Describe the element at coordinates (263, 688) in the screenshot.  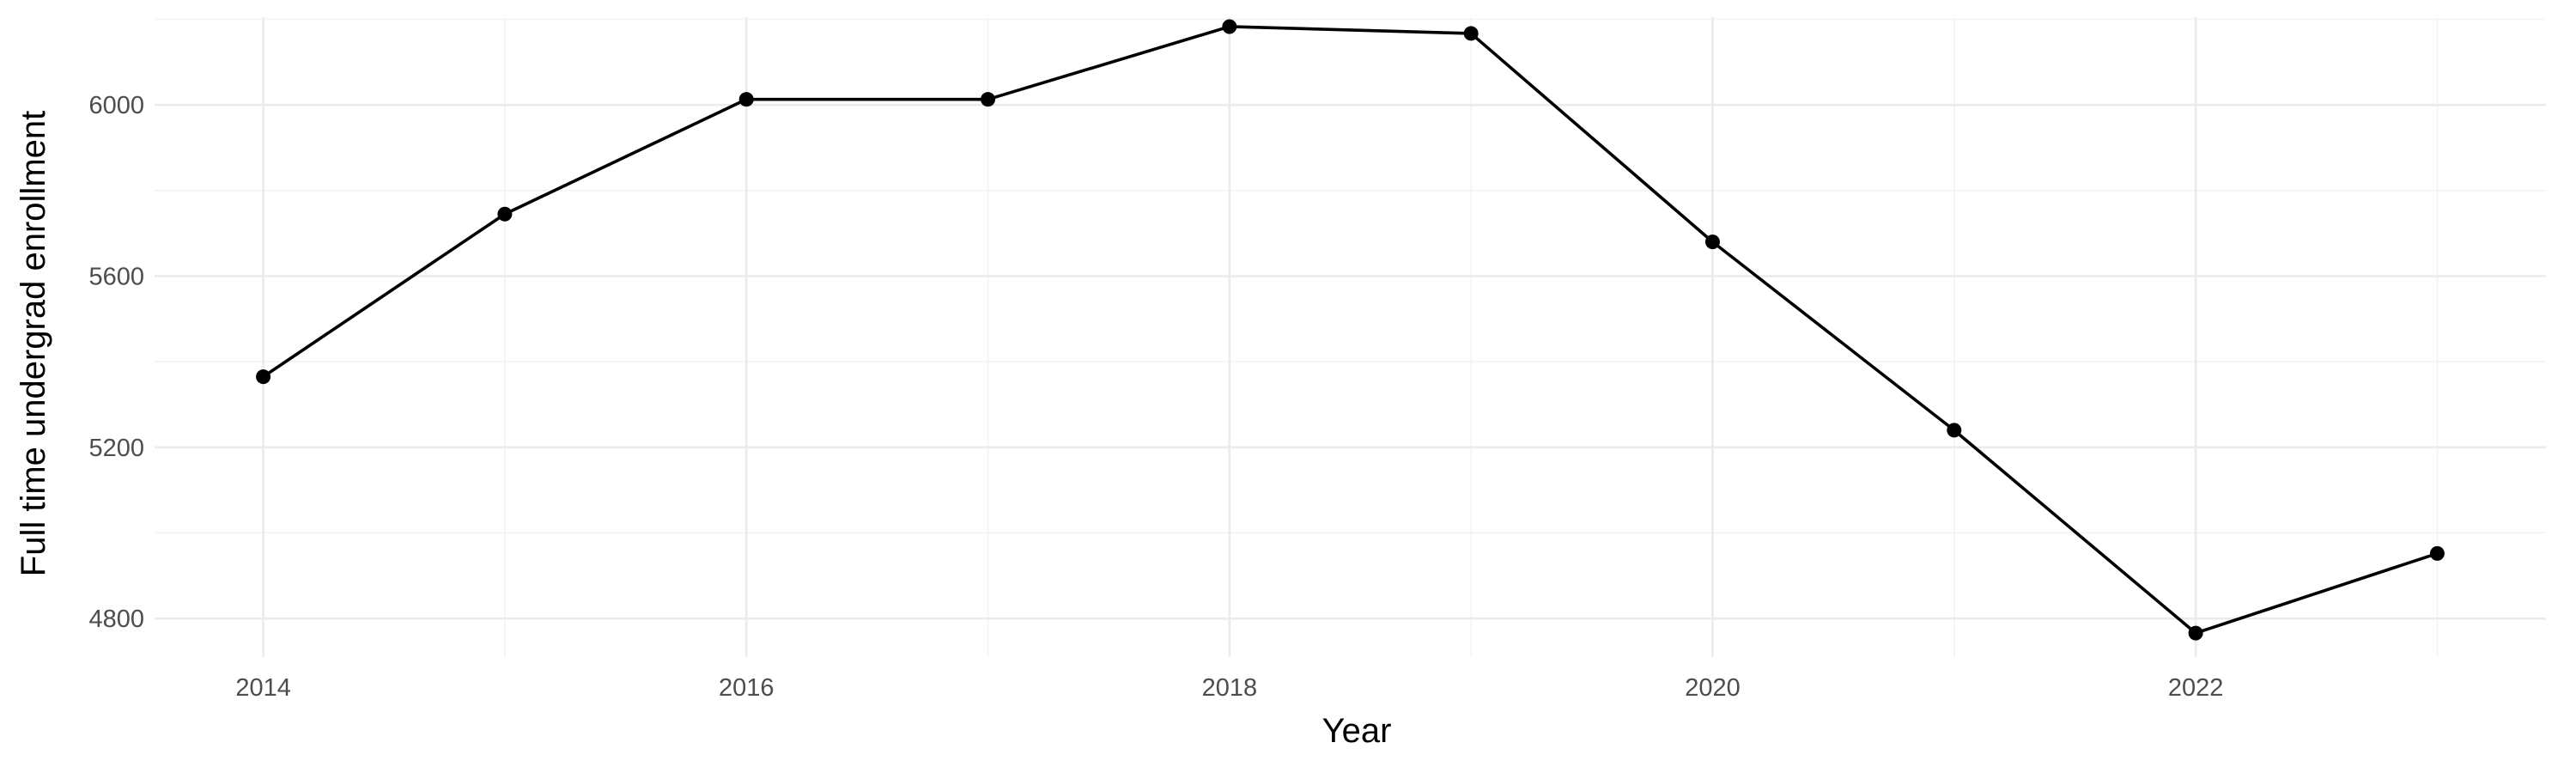
I see `x-tick-label: 2014` at that location.